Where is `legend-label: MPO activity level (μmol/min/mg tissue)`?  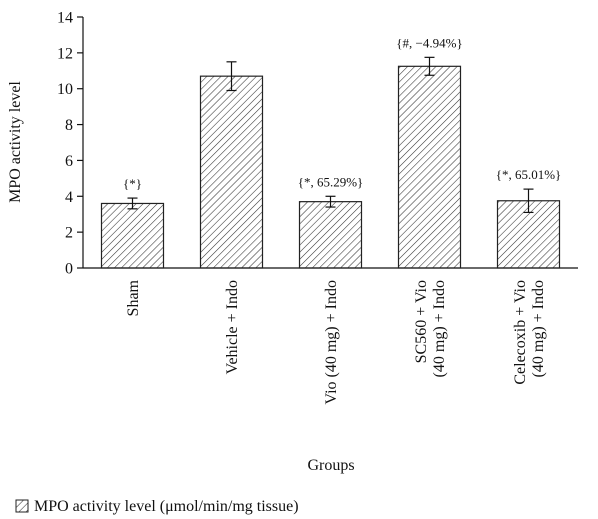 legend-label: MPO activity level (μmol/min/mg tissue) is located at coordinates (166, 506).